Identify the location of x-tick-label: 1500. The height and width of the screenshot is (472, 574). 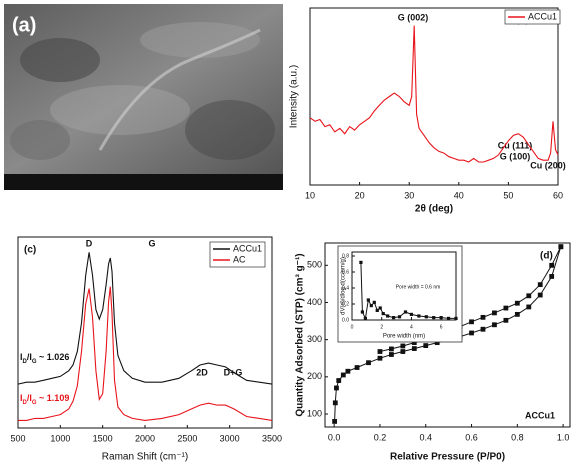
(103, 438).